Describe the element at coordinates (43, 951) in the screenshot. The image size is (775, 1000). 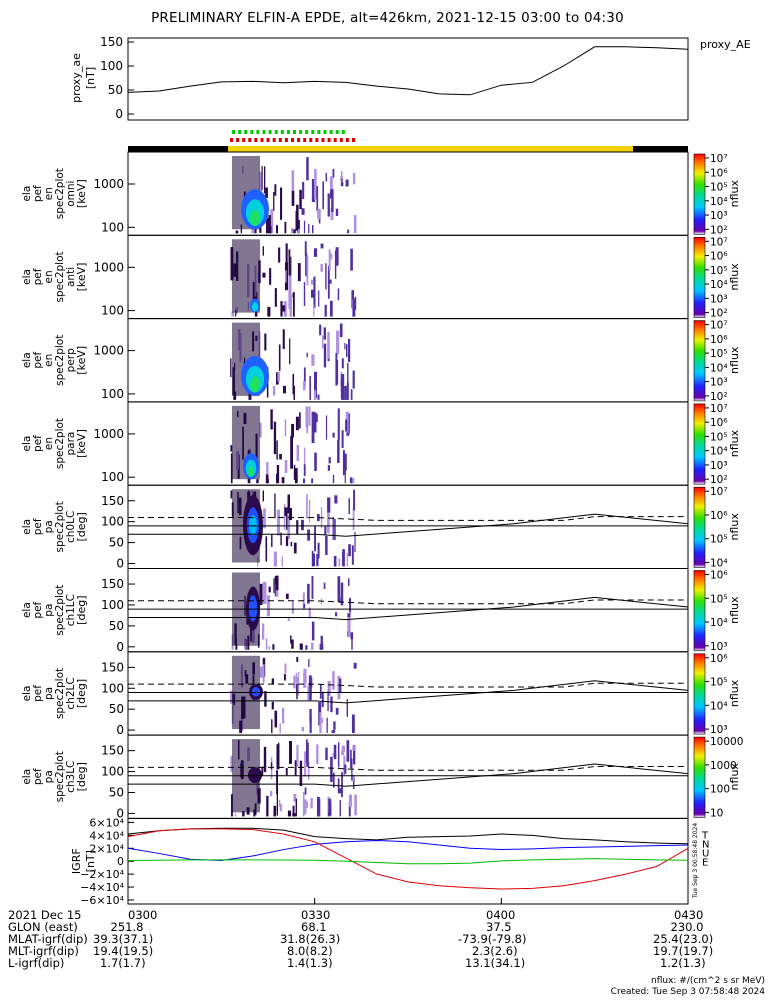
I see `time-axis-row-label: MLT-igrf(dip)` at that location.